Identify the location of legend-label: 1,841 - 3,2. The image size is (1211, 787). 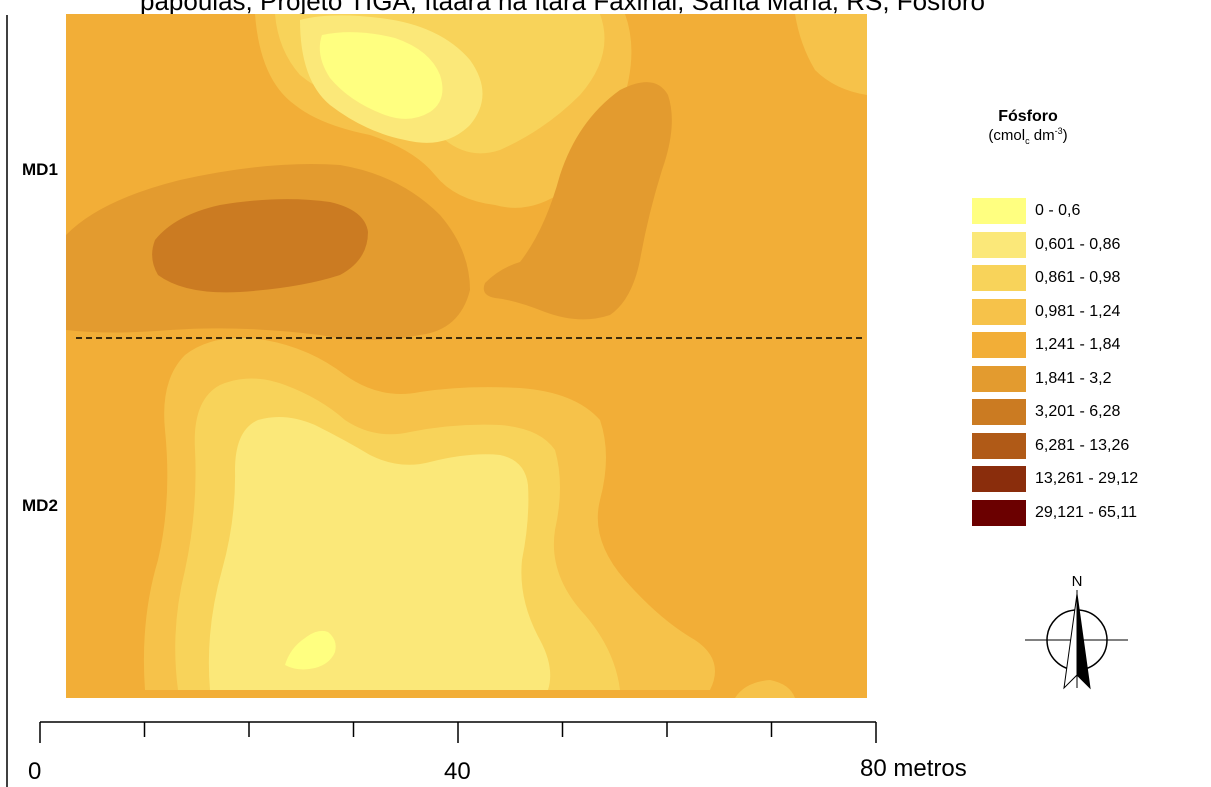
(1073, 378).